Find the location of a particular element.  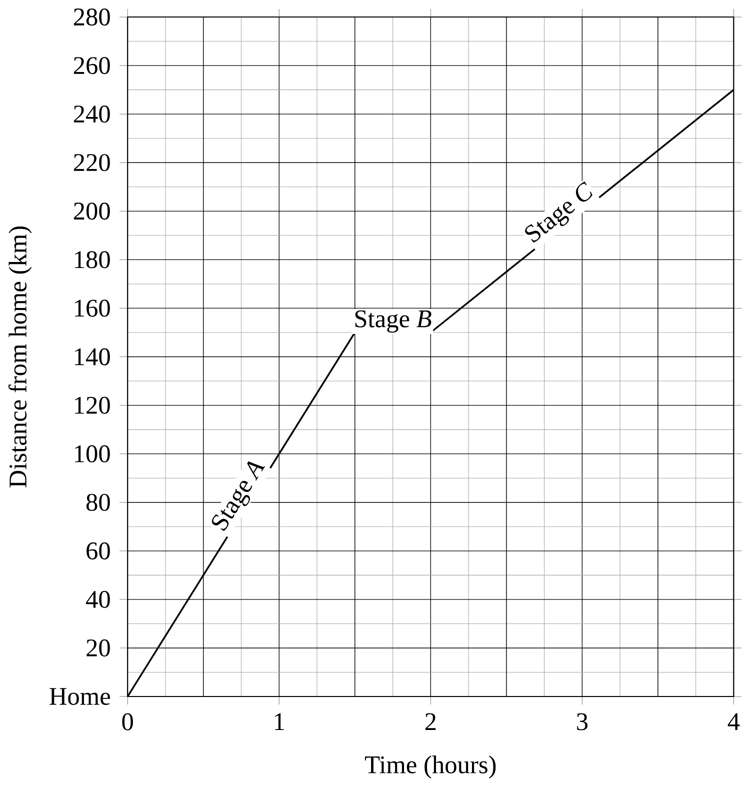

x-tick-label: 4 is located at coordinates (734, 721).